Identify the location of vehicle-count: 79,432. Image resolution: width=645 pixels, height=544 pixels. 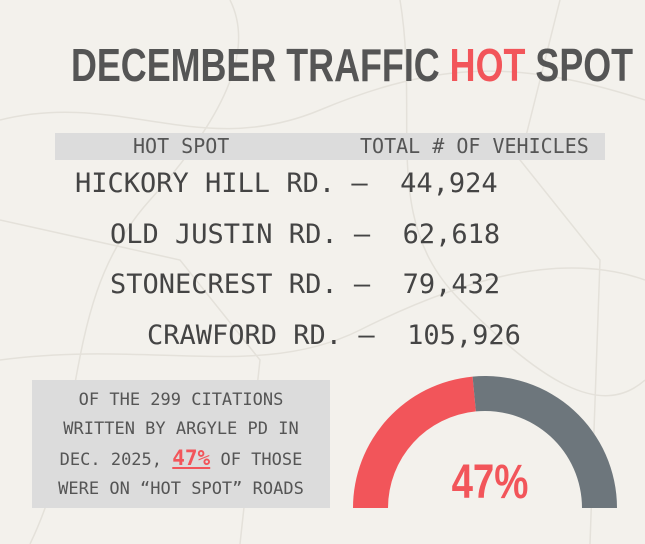
(451, 284).